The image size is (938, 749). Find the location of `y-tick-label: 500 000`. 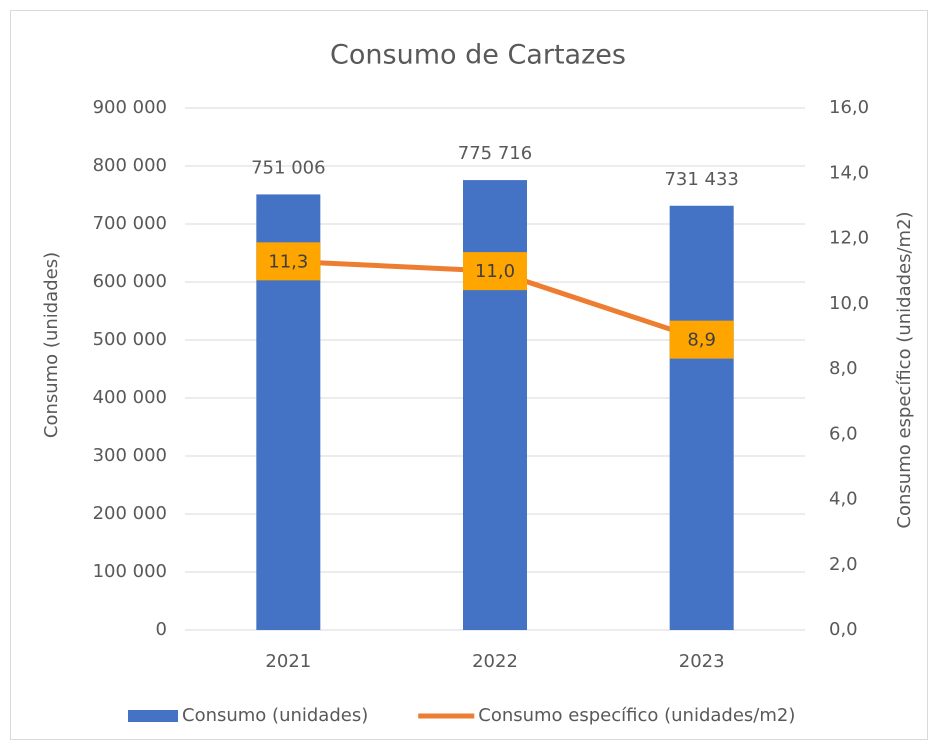

y-tick-label: 500 000 is located at coordinates (130, 339).